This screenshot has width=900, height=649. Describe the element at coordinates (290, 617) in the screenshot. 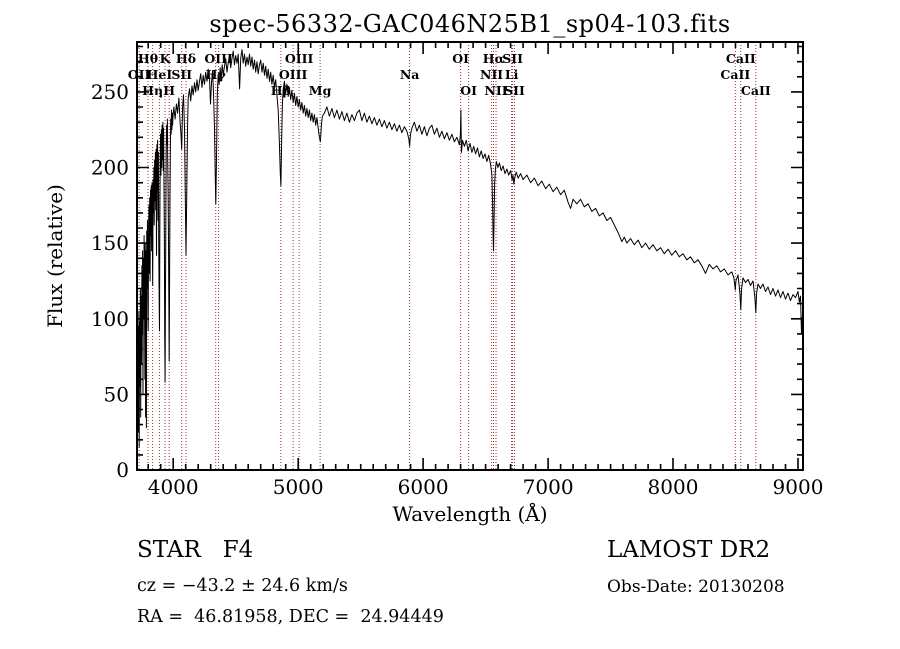

I see `ra-dec-text: RA = 46.81958, DEC = 24.94449` at that location.